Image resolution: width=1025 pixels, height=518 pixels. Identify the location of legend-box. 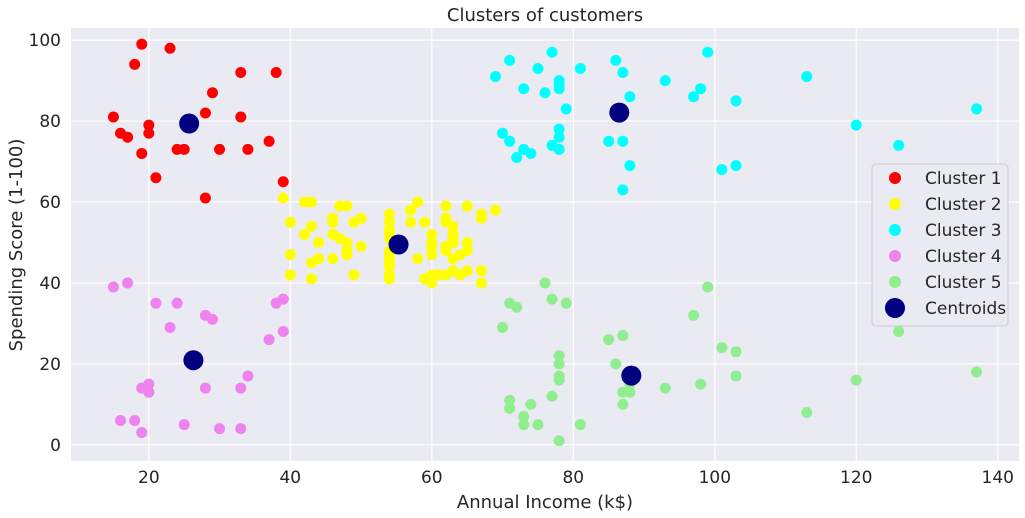
(940, 245).